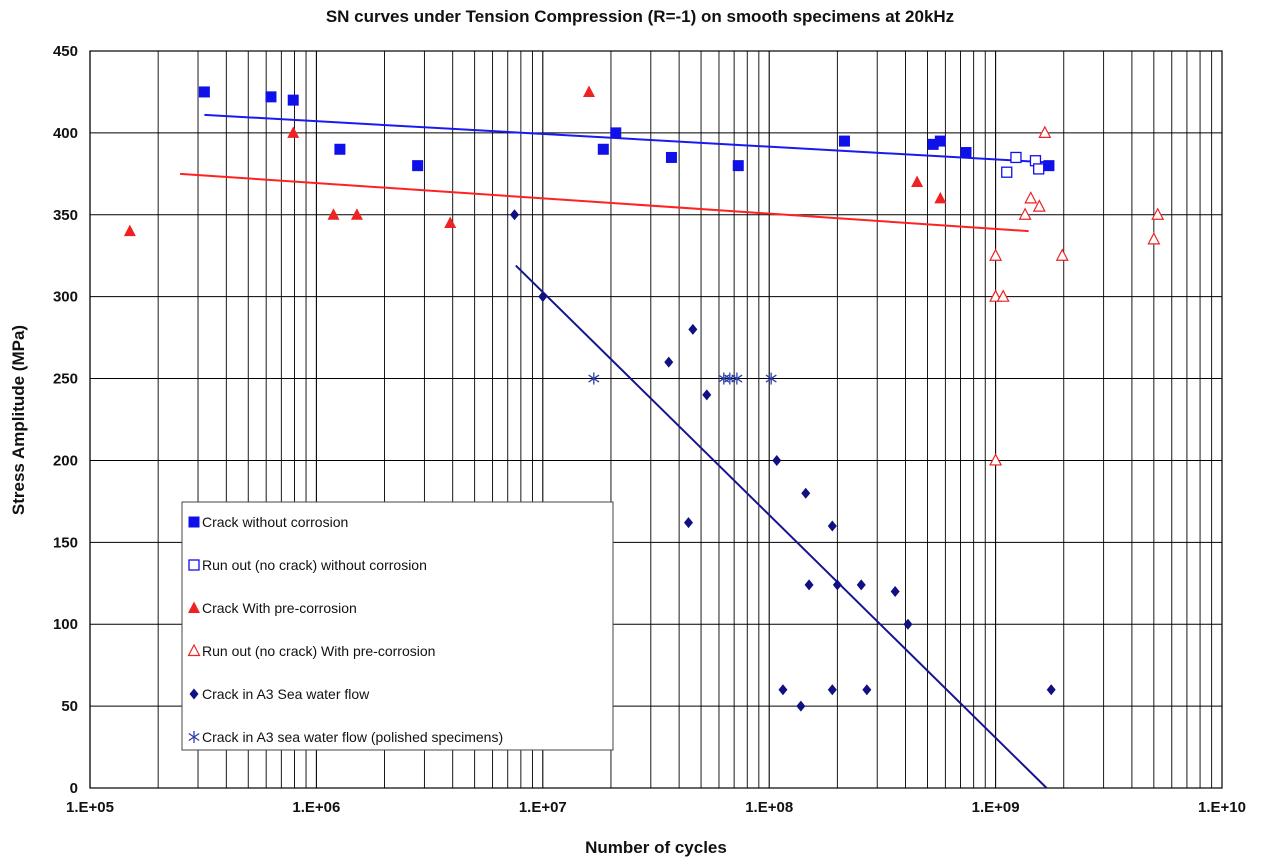  I want to click on legend-box, so click(397, 626).